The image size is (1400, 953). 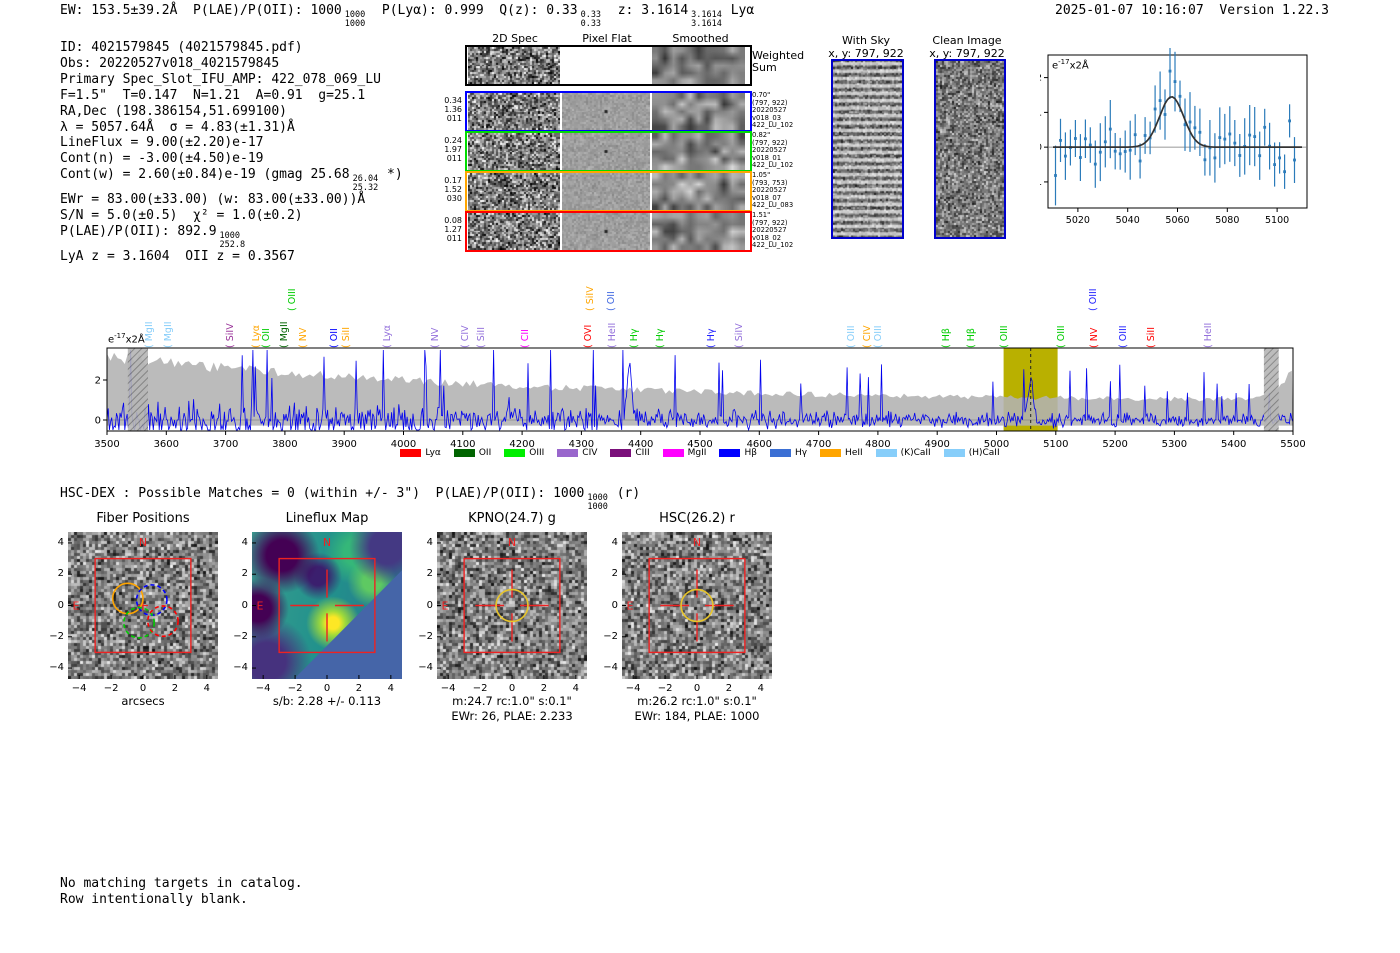 I want to click on svg-text: 5200, so click(x=1114, y=444).